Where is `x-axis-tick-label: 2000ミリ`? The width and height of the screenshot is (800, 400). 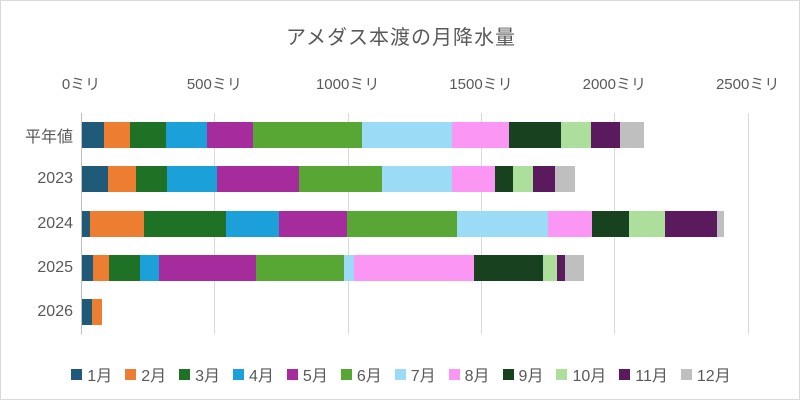 x-axis-tick-label: 2000ミリ is located at coordinates (614, 84).